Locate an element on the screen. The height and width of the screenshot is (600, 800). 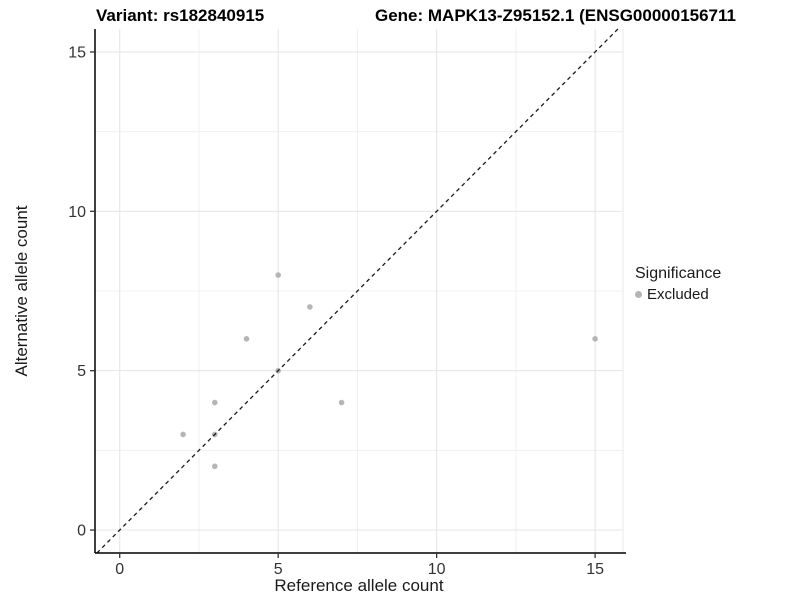
legend-item-label: Excluded is located at coordinates (678, 294).